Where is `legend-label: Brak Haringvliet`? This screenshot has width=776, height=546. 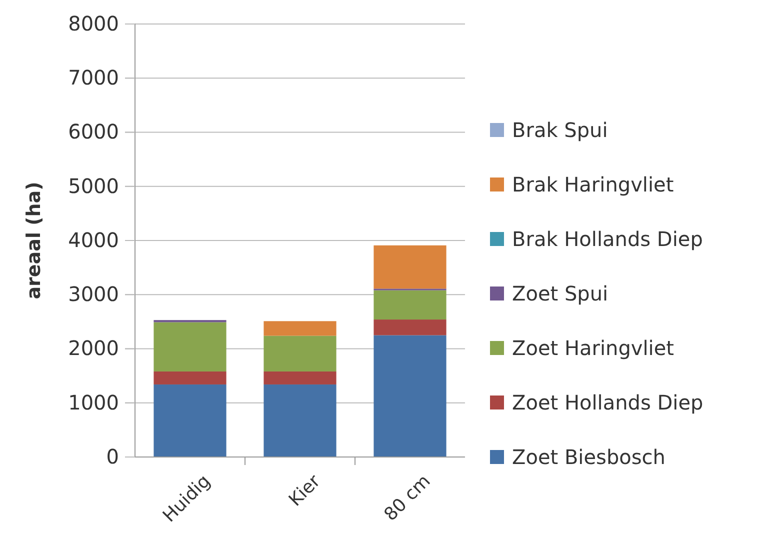 legend-label: Brak Haringvliet is located at coordinates (593, 184).